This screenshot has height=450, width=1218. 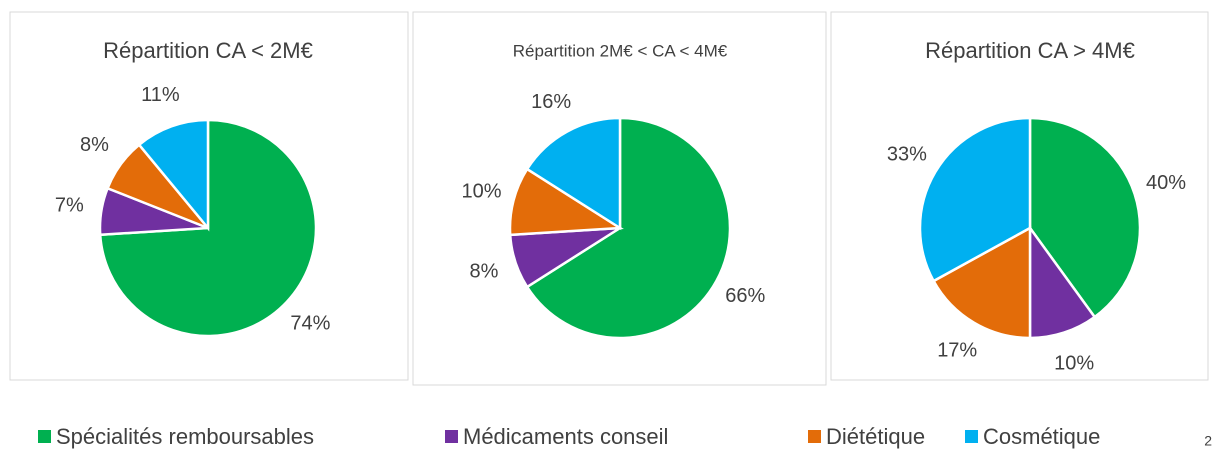 What do you see at coordinates (1166, 183) in the screenshot?
I see `data-label: 40%` at bounding box center [1166, 183].